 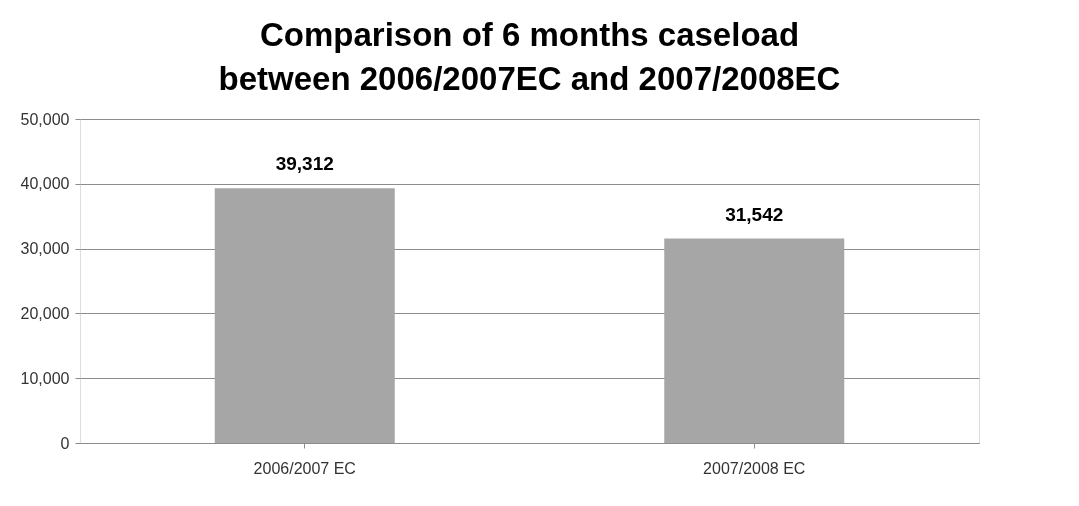 What do you see at coordinates (754, 214) in the screenshot?
I see `data-label: 31,542` at bounding box center [754, 214].